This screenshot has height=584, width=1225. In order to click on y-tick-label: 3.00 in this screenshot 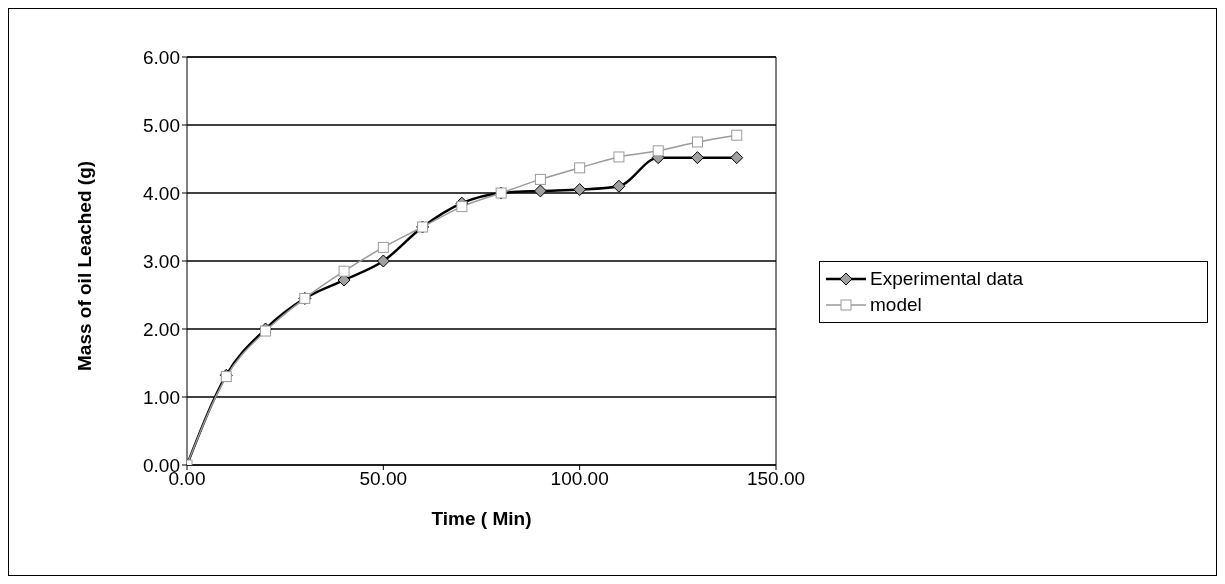, I will do `click(161, 261)`.